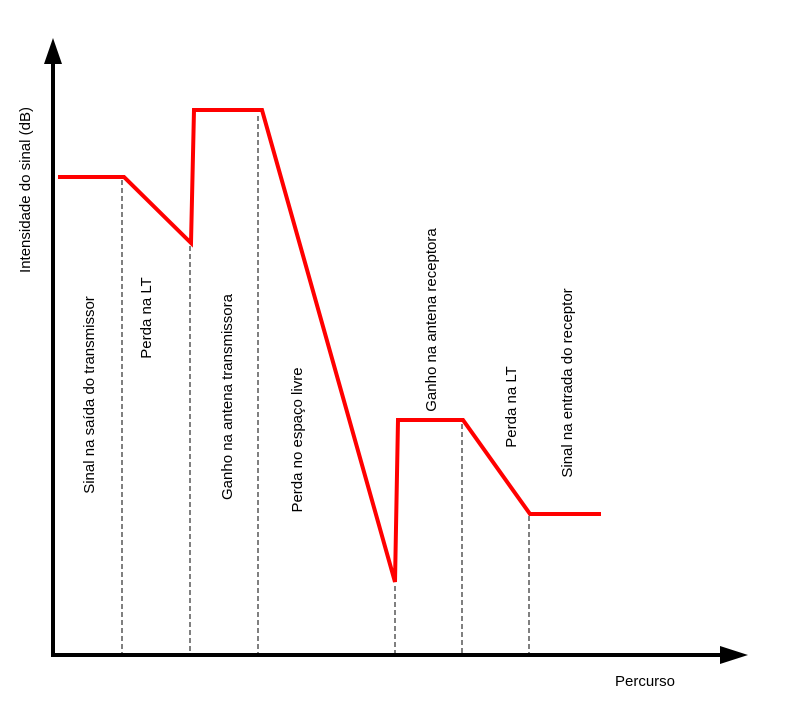  What do you see at coordinates (89, 395) in the screenshot?
I see `segment-label: Sinal na saída do transmissor` at bounding box center [89, 395].